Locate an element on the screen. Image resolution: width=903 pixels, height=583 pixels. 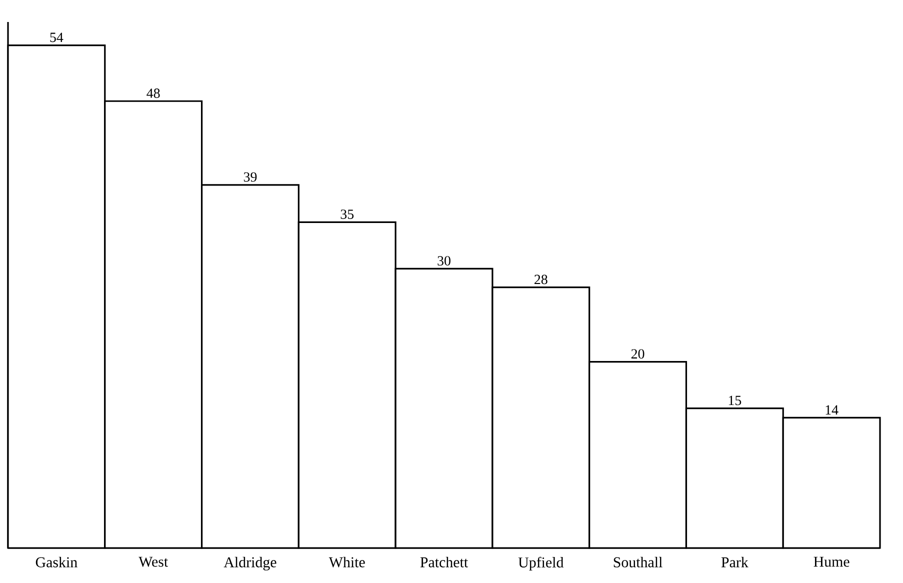
x-tick-label: Southall is located at coordinates (638, 562).